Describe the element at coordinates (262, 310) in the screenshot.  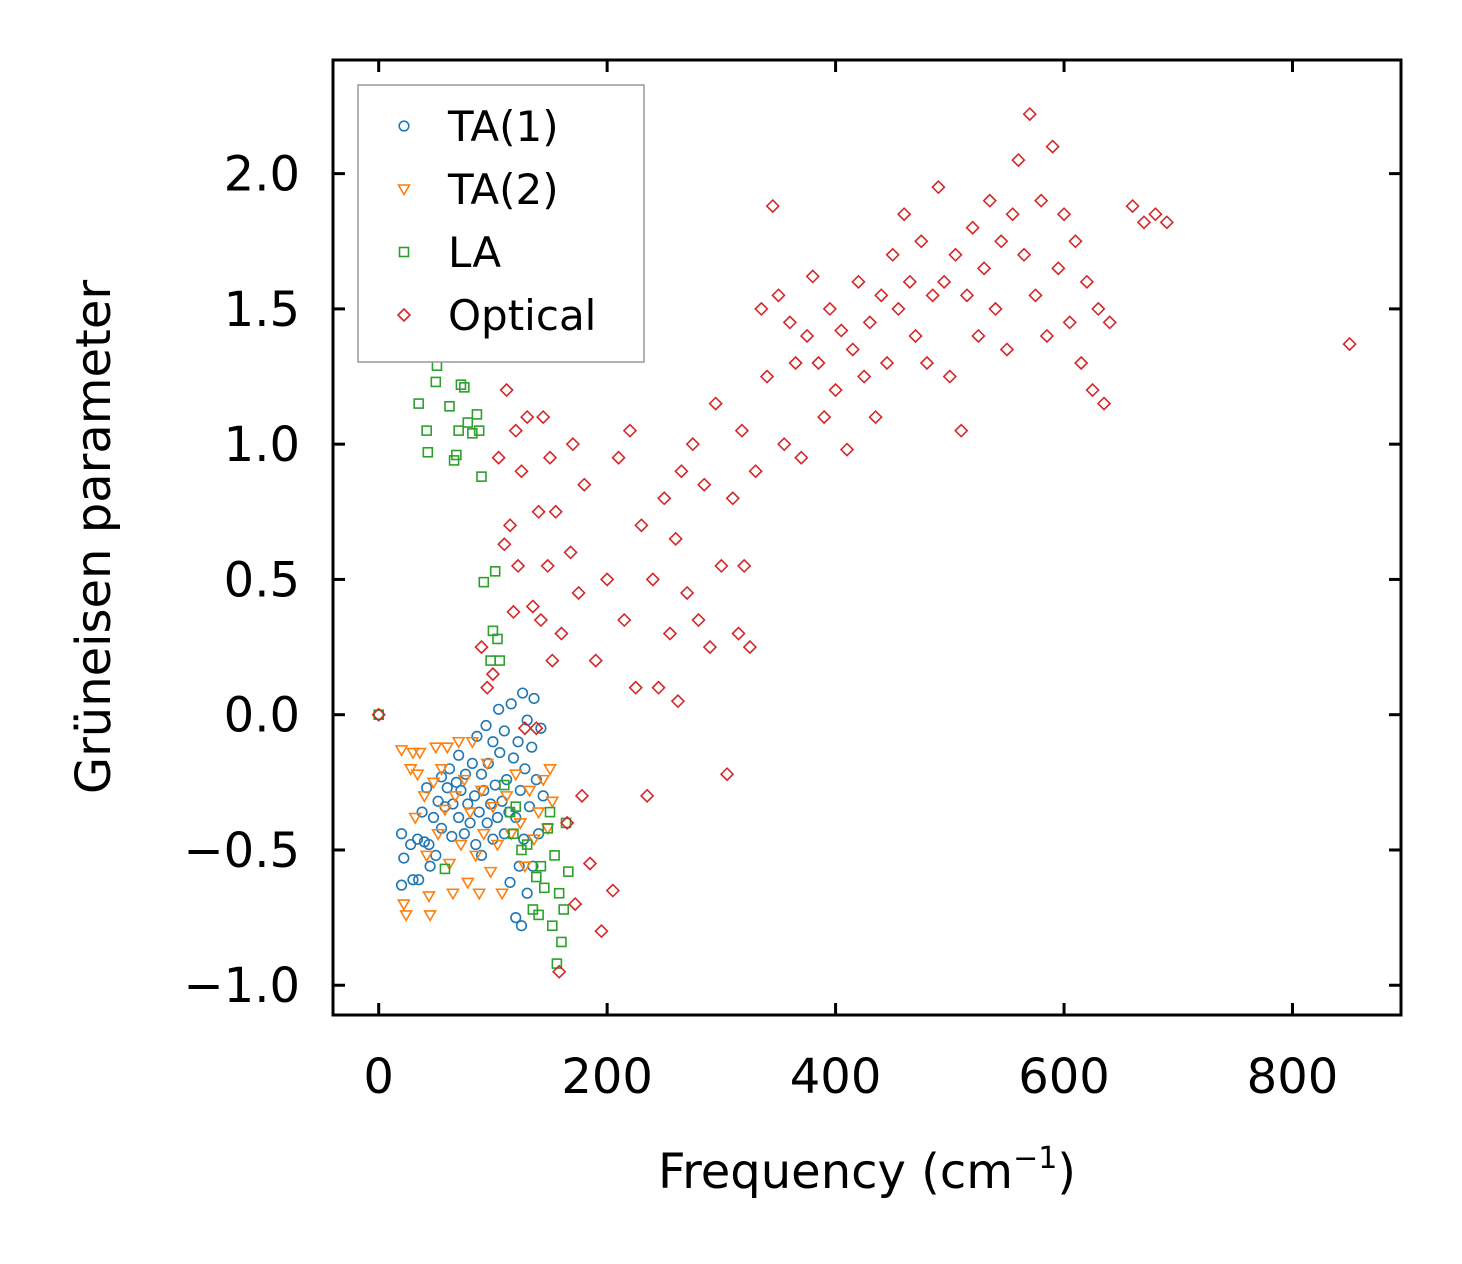
I see `y-tick-label: 1.5` at that location.